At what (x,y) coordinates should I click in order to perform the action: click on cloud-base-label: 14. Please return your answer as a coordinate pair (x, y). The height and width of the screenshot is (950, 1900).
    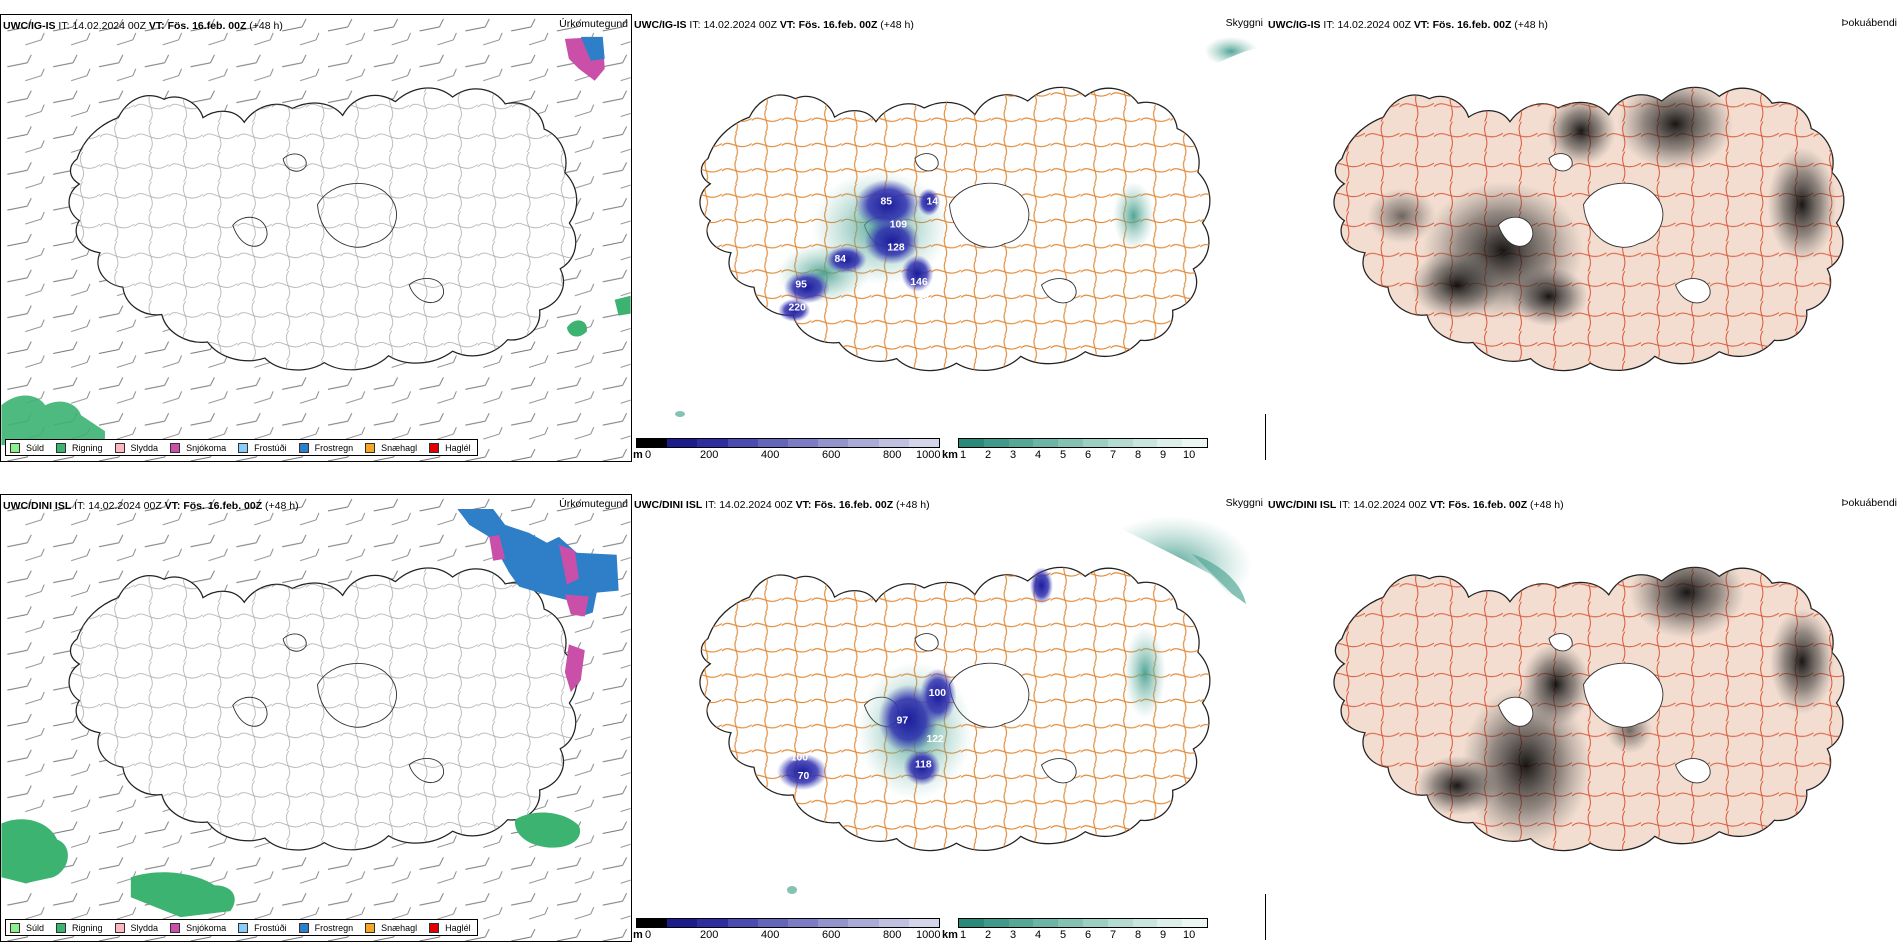
    Looking at the image, I should click on (933, 202).